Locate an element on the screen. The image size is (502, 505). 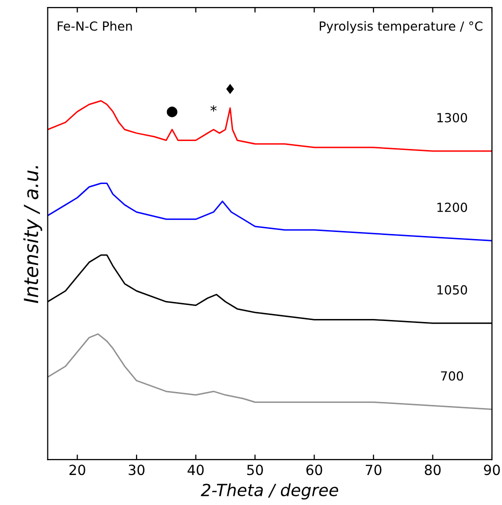
annotation: ♦ is located at coordinates (230, 89).